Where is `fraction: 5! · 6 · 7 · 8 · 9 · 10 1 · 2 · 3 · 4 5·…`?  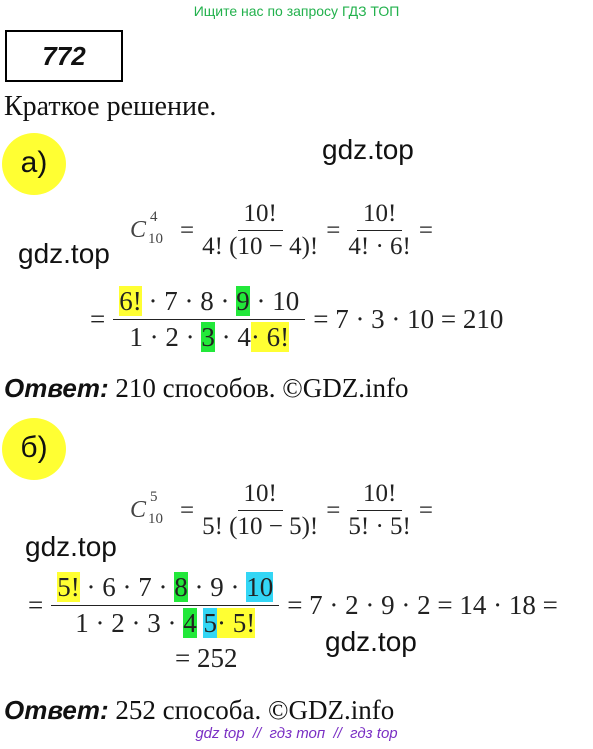
fraction: 5! · 6 · 7 · 8 · 9 · 10 1 · 2 · 3 · 4 5·… is located at coordinates (165, 605).